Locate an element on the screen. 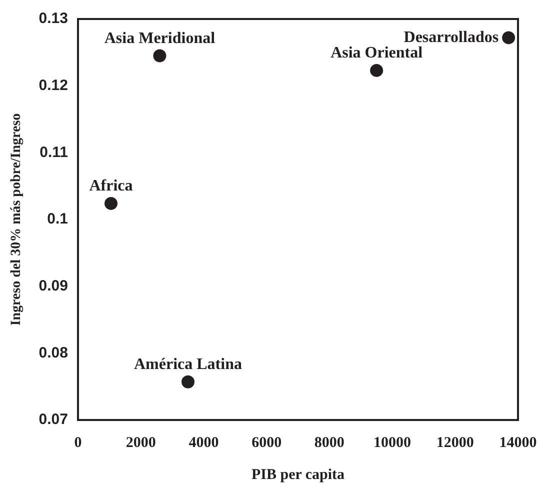 Image resolution: width=554 pixels, height=488 pixels. y-tick-label: 0.12 is located at coordinates (53, 85).